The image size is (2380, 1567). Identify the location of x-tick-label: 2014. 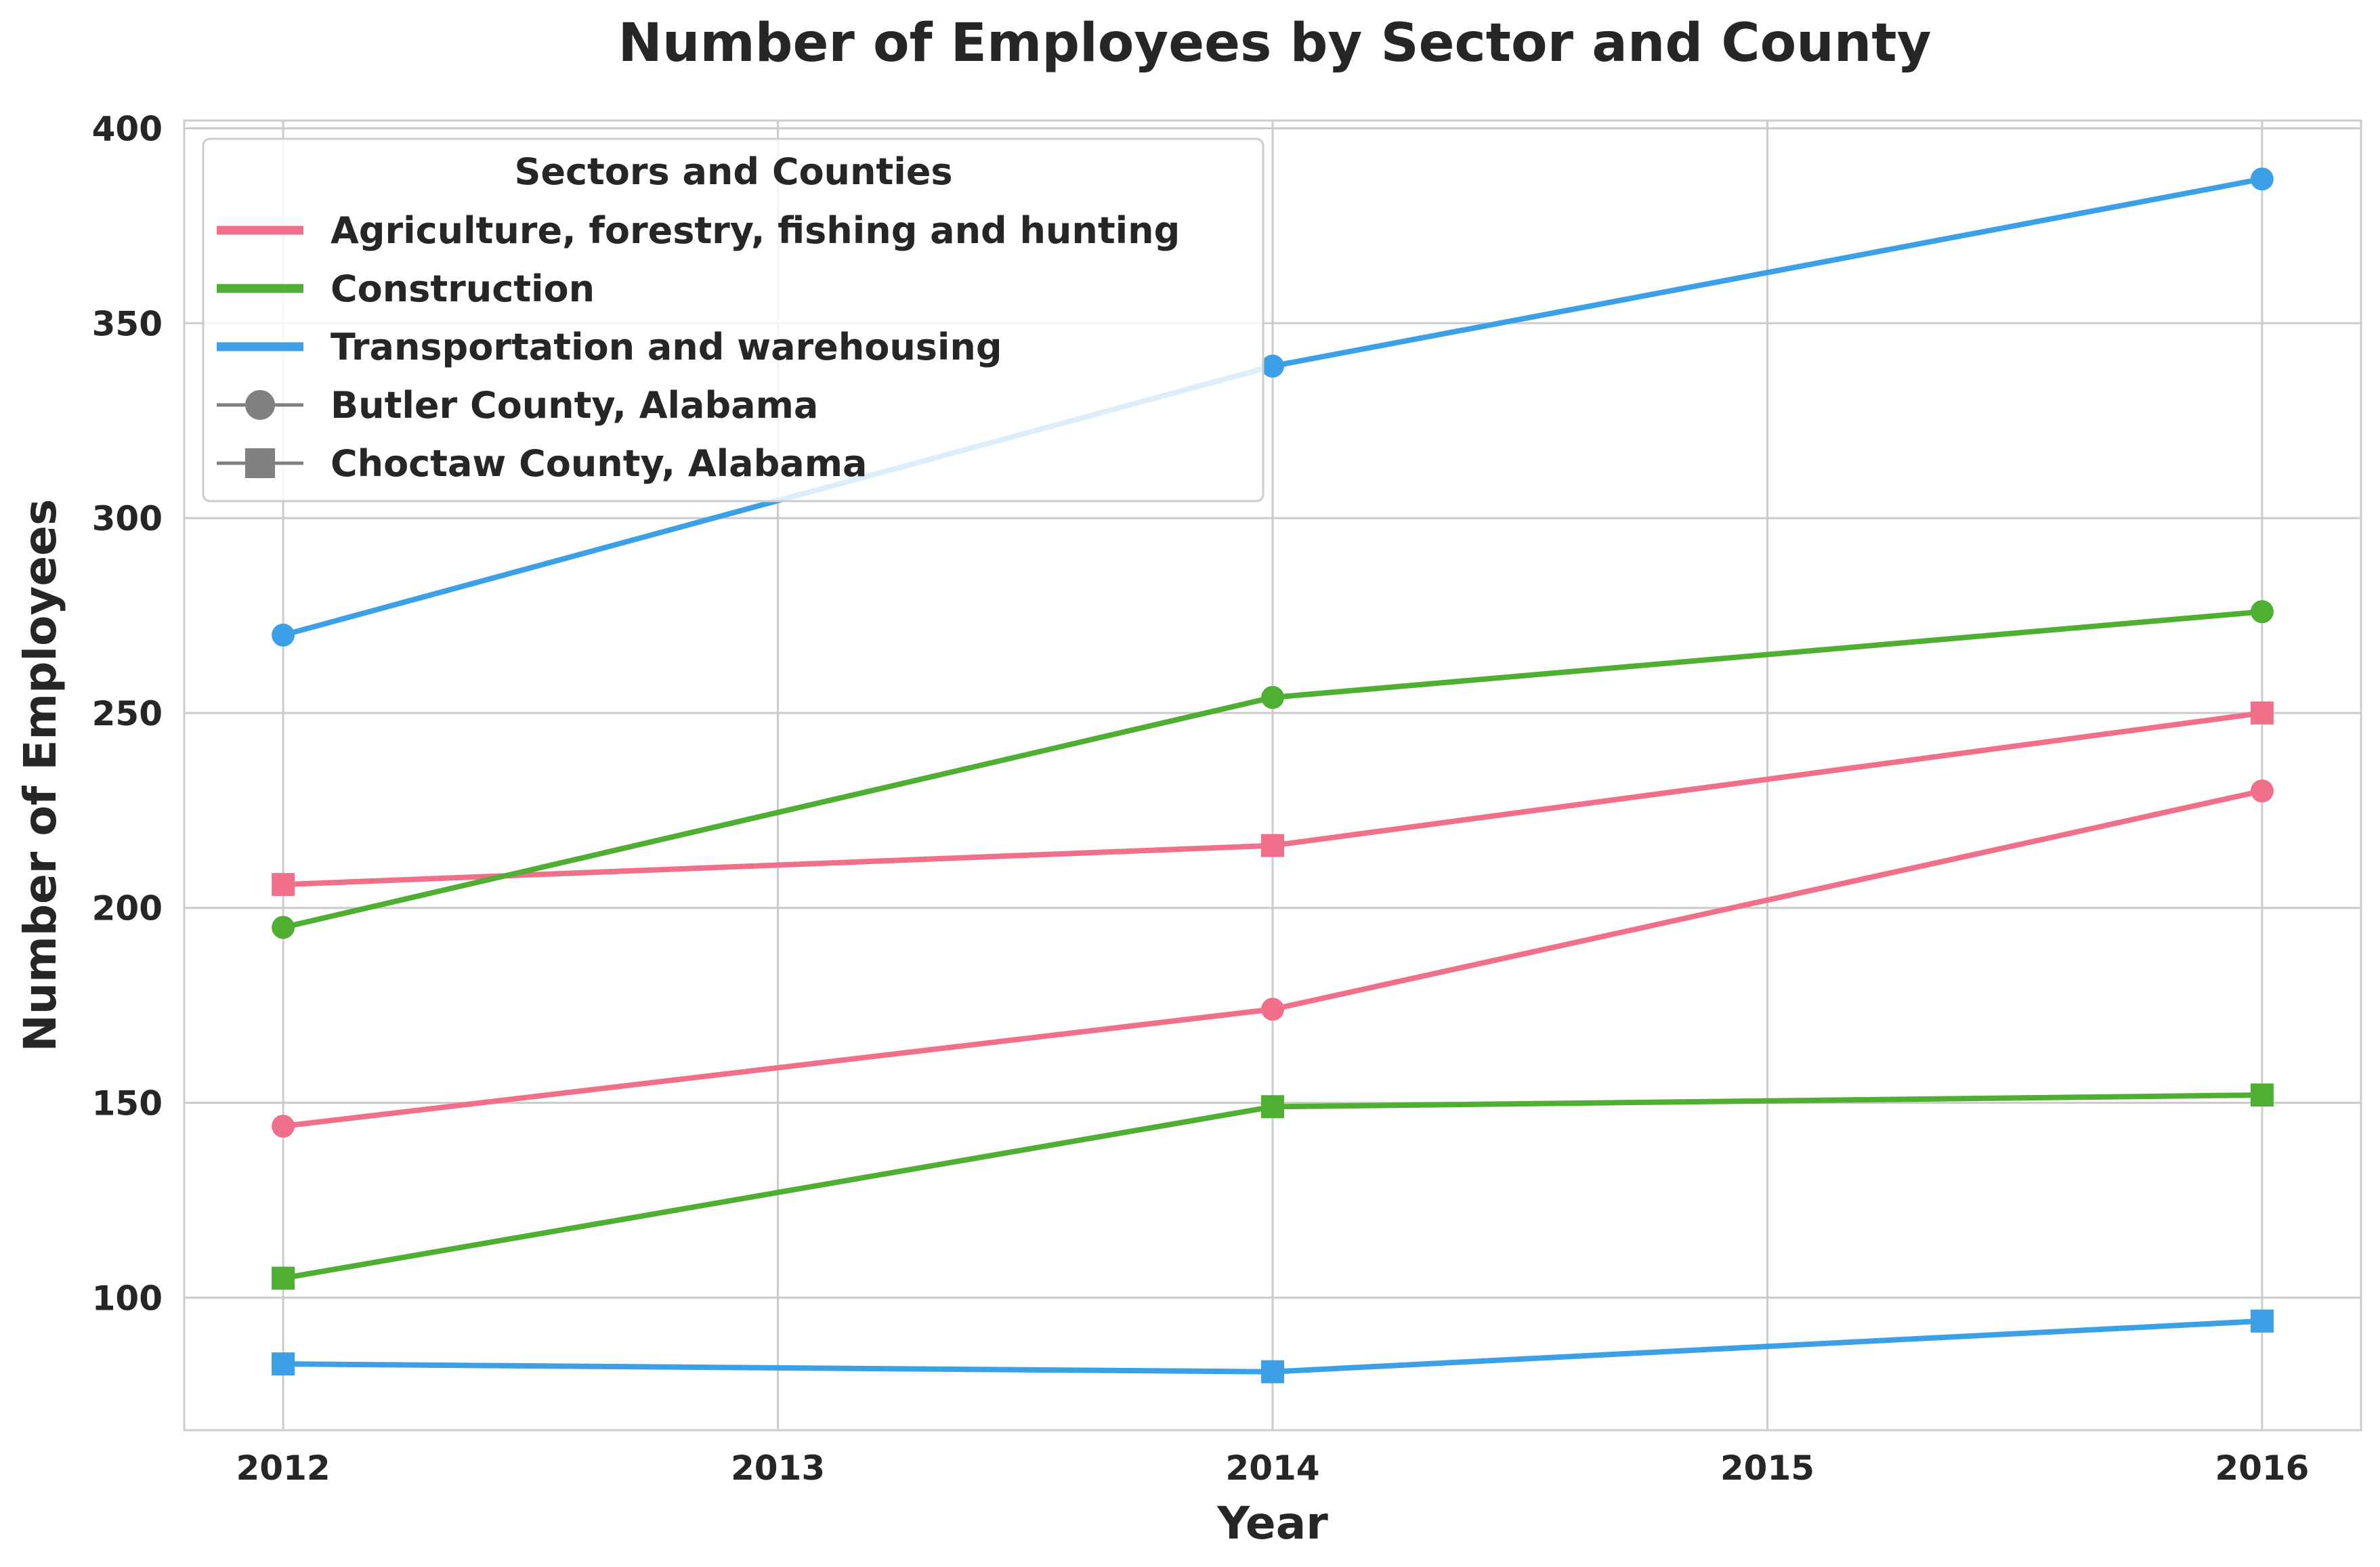
(1272, 1468).